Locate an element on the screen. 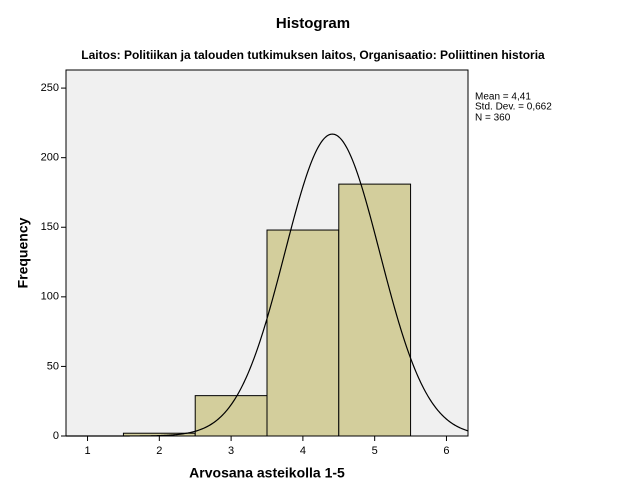 The height and width of the screenshot is (501, 626). stat-sd: Std. Dev. = 0,662 is located at coordinates (513, 107).